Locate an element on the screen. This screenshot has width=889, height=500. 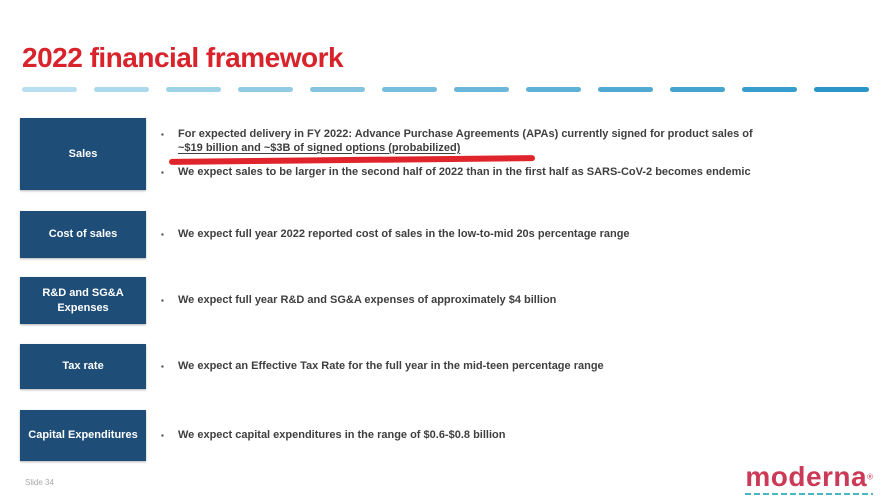
category-box-rd-sga: R&D and SG&A Expenses is located at coordinates (83, 300).